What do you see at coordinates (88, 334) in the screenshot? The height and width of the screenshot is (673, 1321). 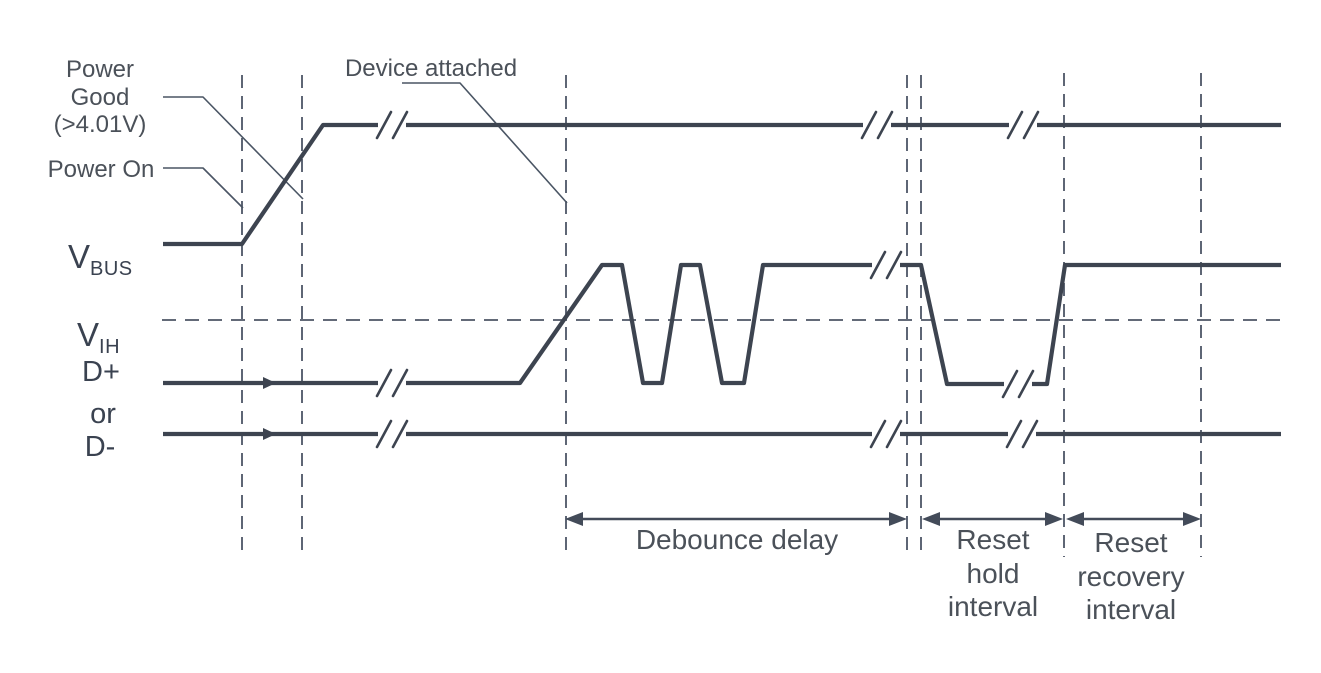 I see `vih-symbol: V` at bounding box center [88, 334].